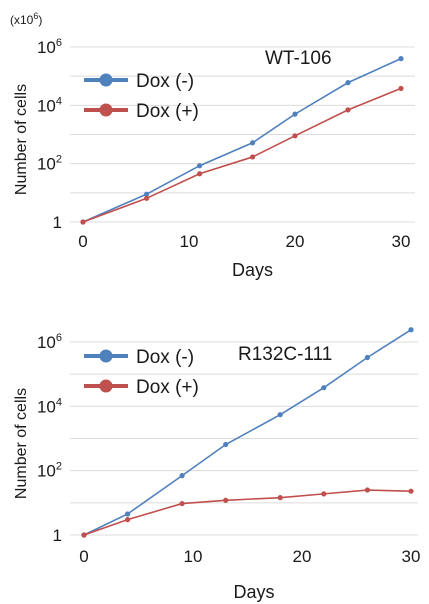 This screenshot has height=604, width=429. Describe the element at coordinates (285, 354) in the screenshot. I see `chart-title: R132C-111` at that location.